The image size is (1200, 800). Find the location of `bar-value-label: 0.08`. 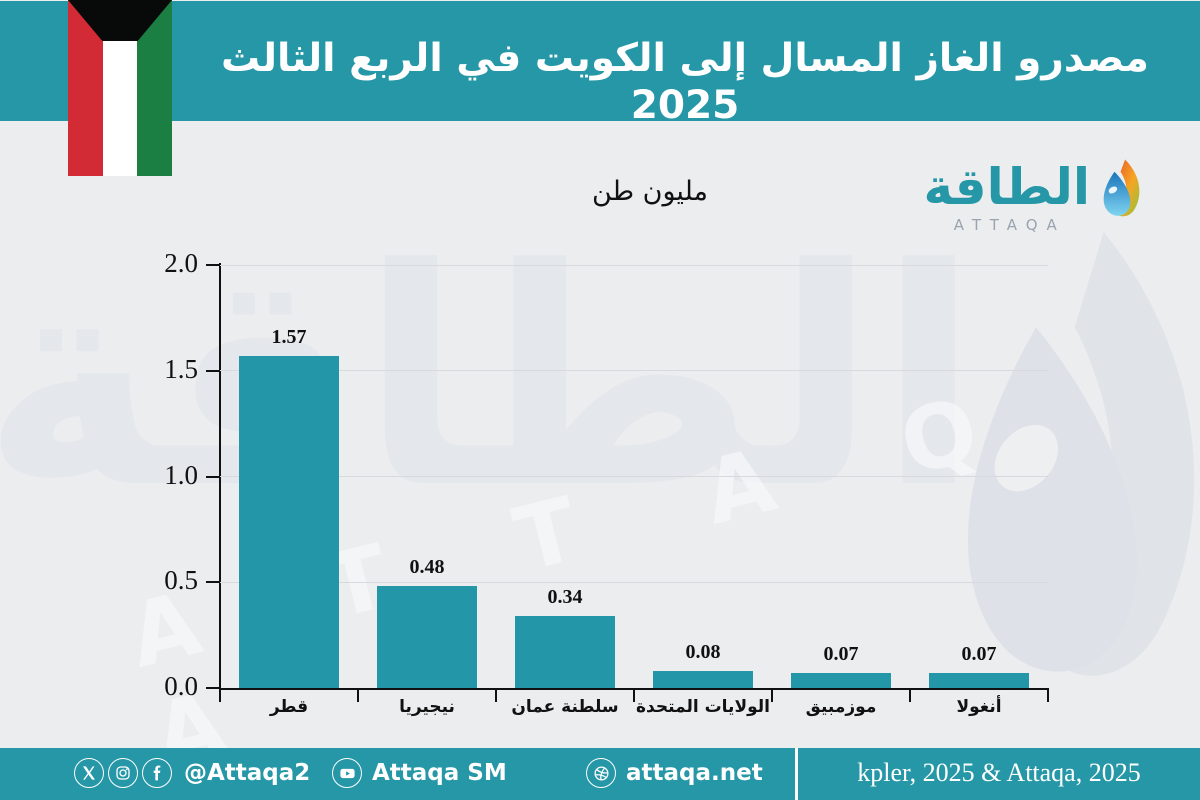

bar-value-label: 0.08 is located at coordinates (703, 652).